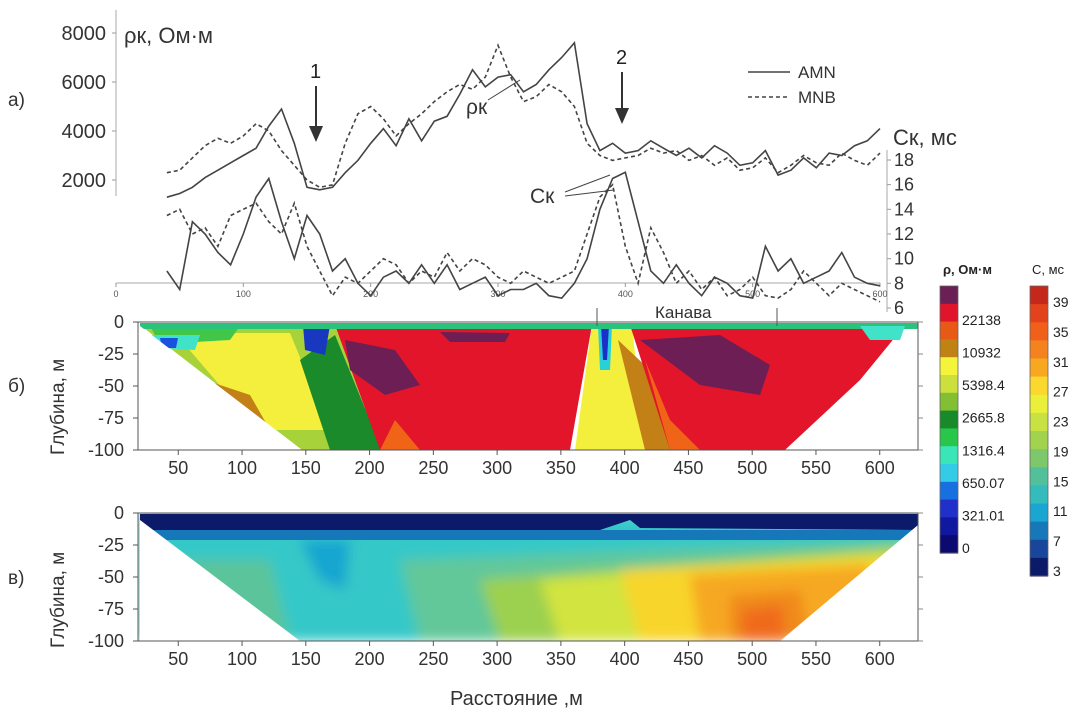  What do you see at coordinates (1048, 269) in the screenshot?
I see `colorbar-c-title: C, мс` at bounding box center [1048, 269].